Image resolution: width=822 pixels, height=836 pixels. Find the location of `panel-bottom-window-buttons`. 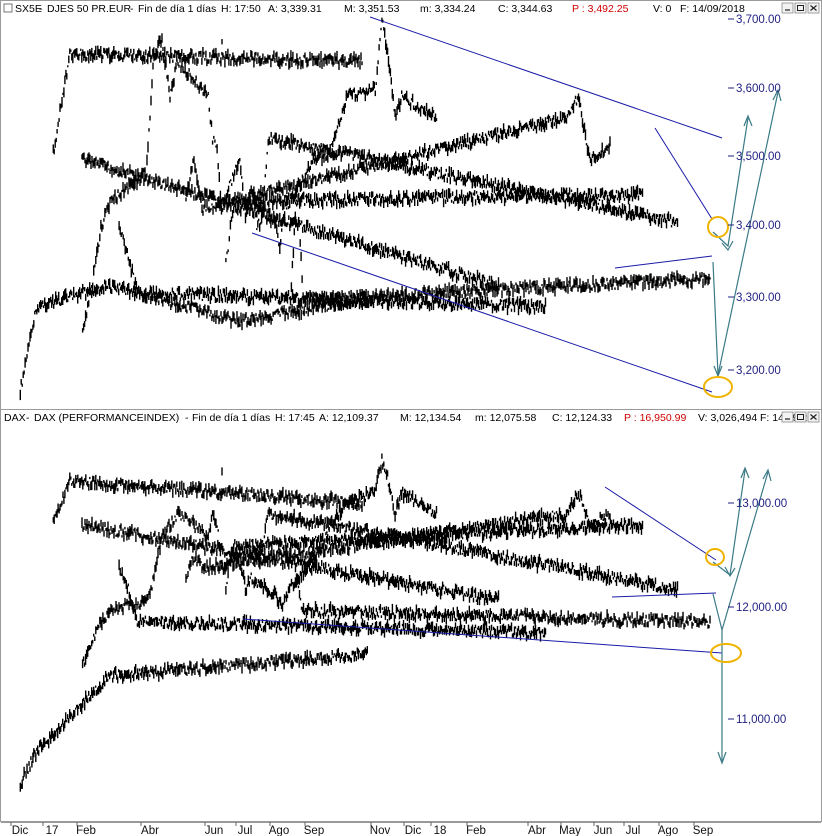

panel-bottom-window-buttons is located at coordinates (800, 417).